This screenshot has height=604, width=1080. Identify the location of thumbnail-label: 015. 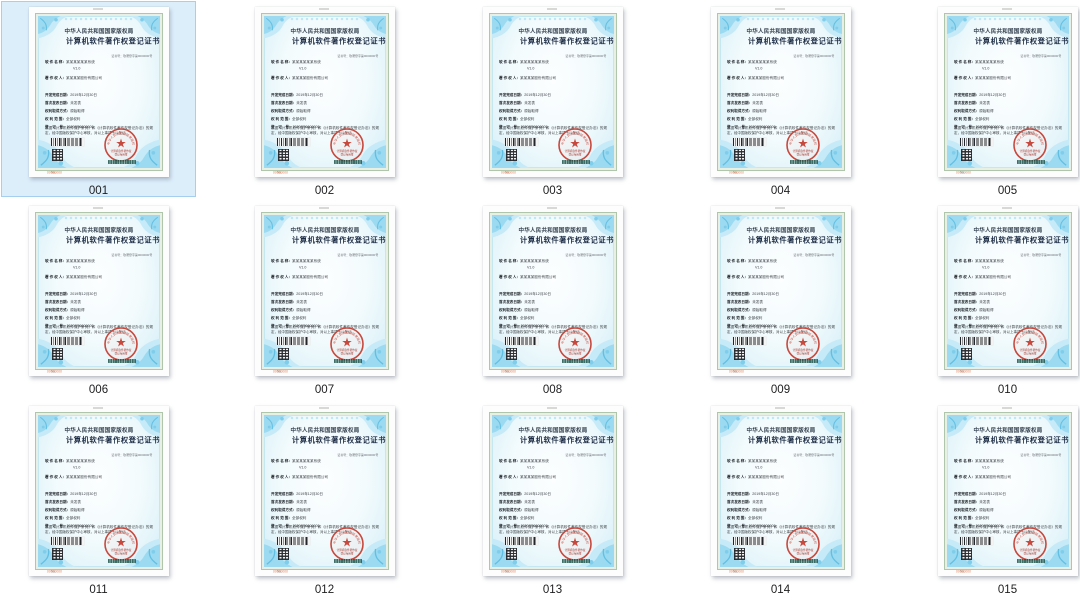
(1007, 590).